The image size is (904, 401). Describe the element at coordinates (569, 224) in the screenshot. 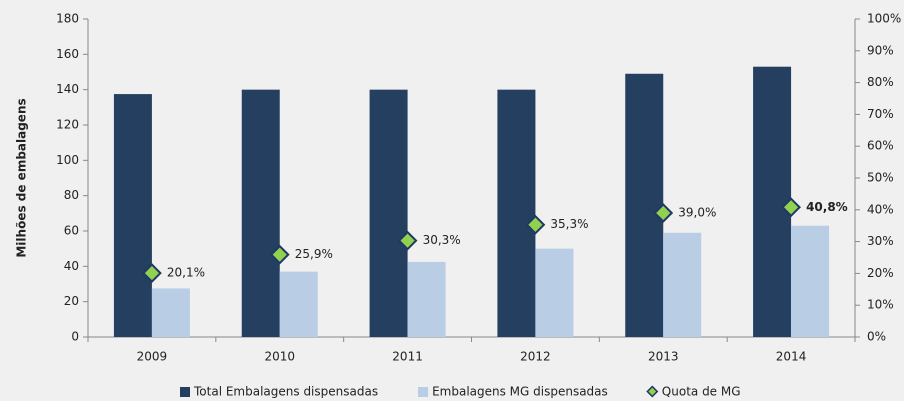

I see `data-label: 35,3%` at that location.